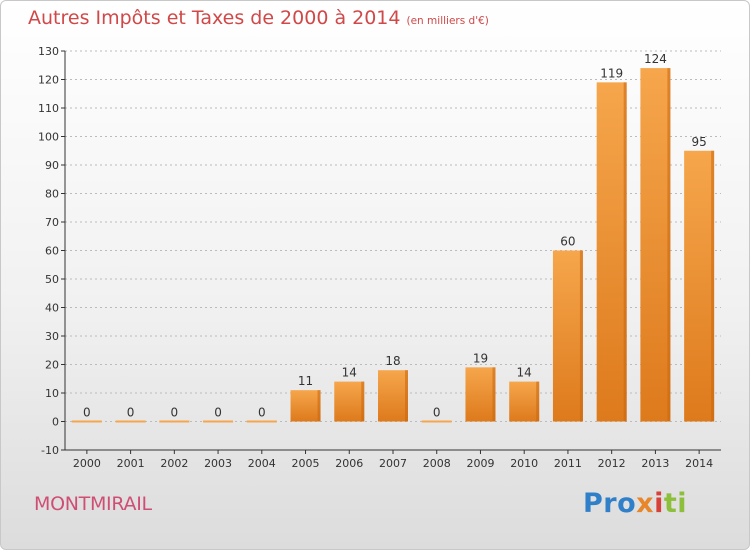 Image resolution: width=750 pixels, height=550 pixels. Describe the element at coordinates (52, 165) in the screenshot. I see `y-tick-label: 90` at that location.